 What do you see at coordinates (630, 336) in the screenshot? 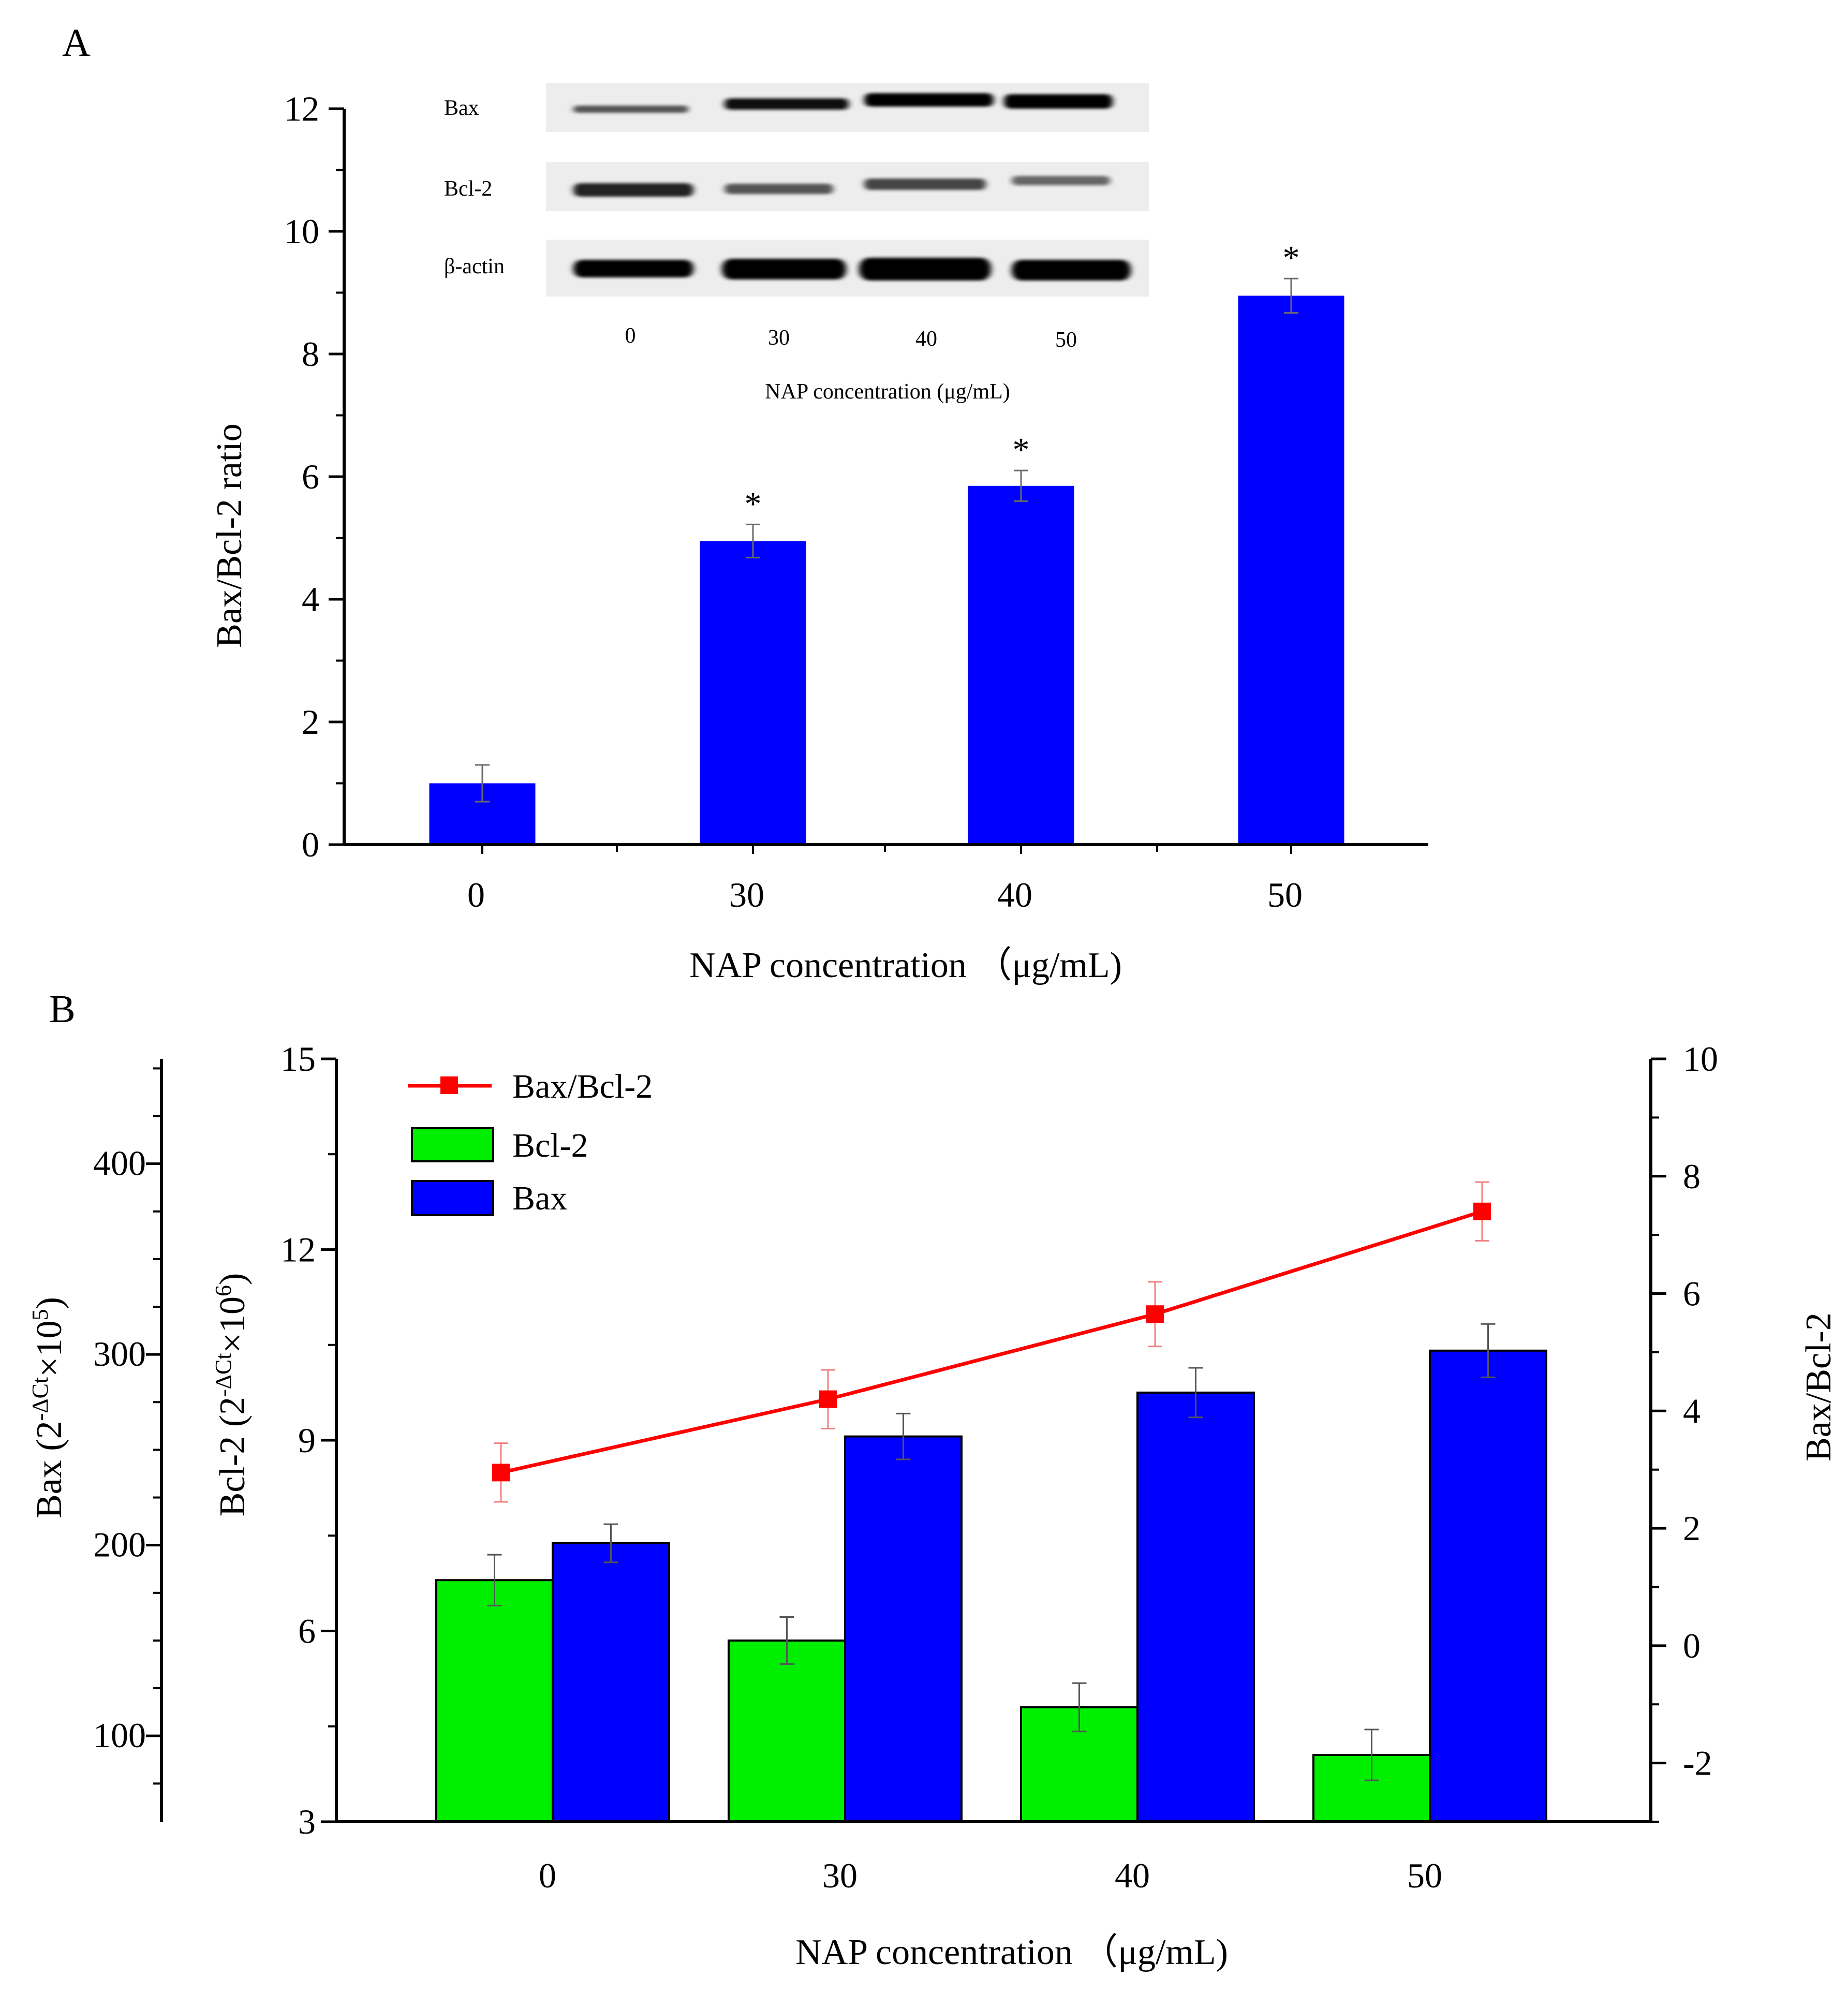
I see `blot-lane-label: 0` at bounding box center [630, 336].